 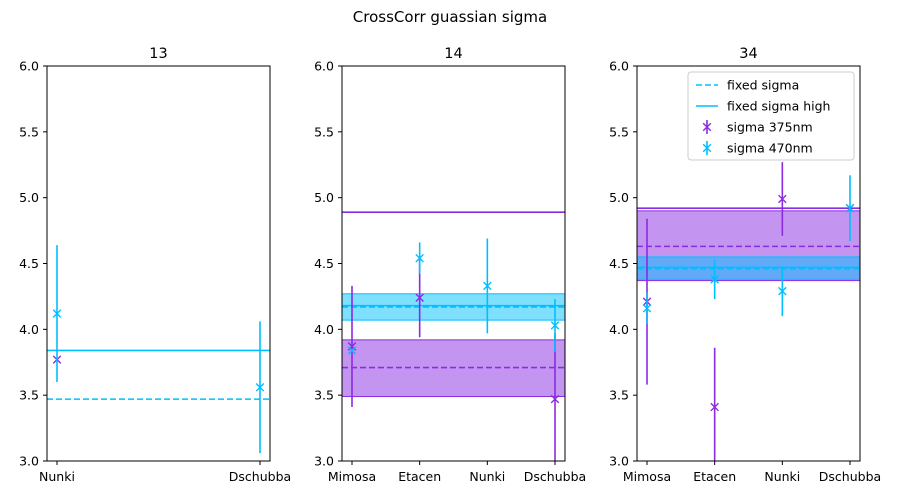 I want to click on panel-title: 14, so click(x=453, y=54).